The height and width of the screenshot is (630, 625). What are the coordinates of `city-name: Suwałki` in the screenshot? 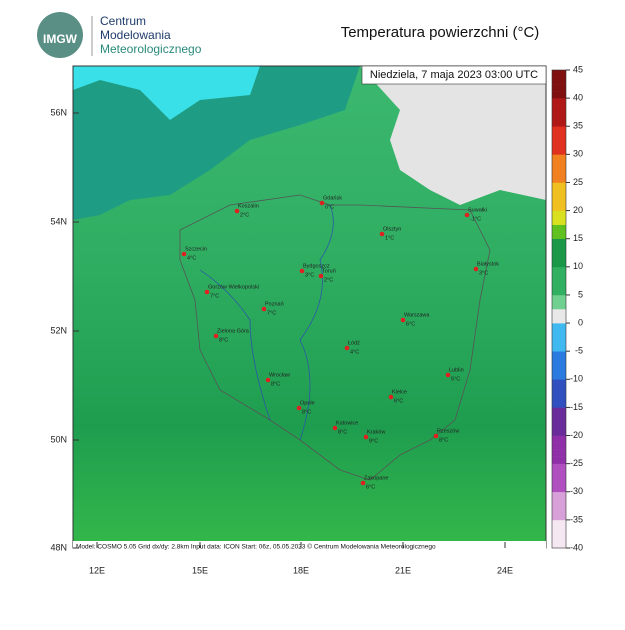 It's located at (477, 210).